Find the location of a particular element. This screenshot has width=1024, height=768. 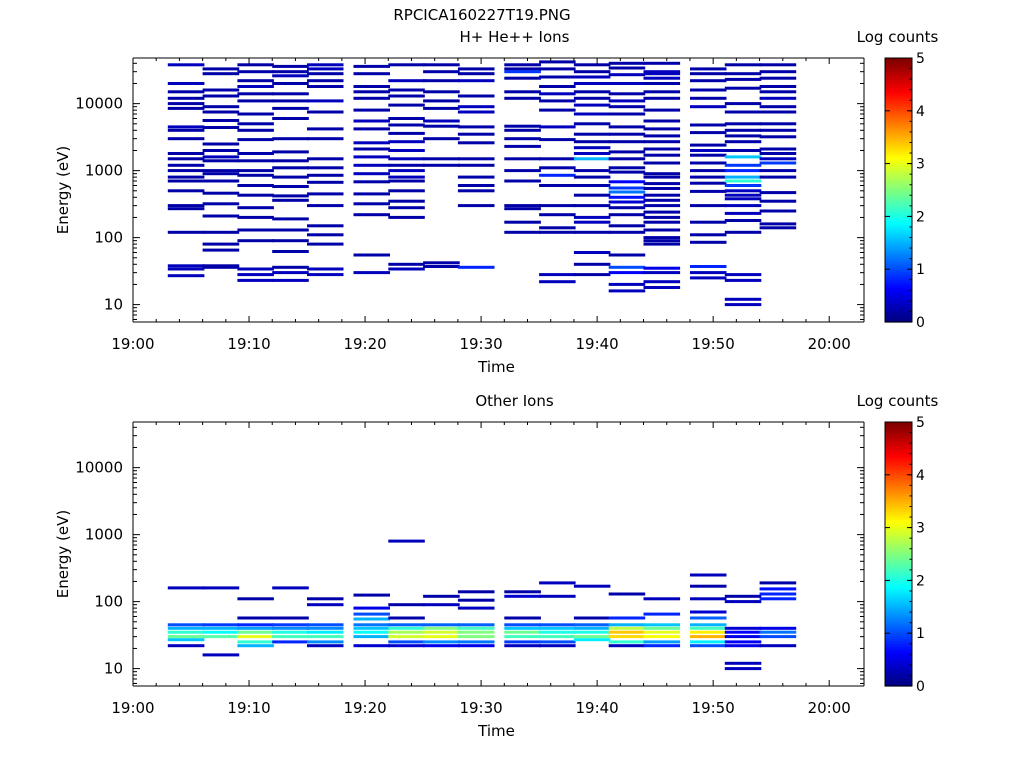

heatmap-cells is located at coordinates (482, 605).